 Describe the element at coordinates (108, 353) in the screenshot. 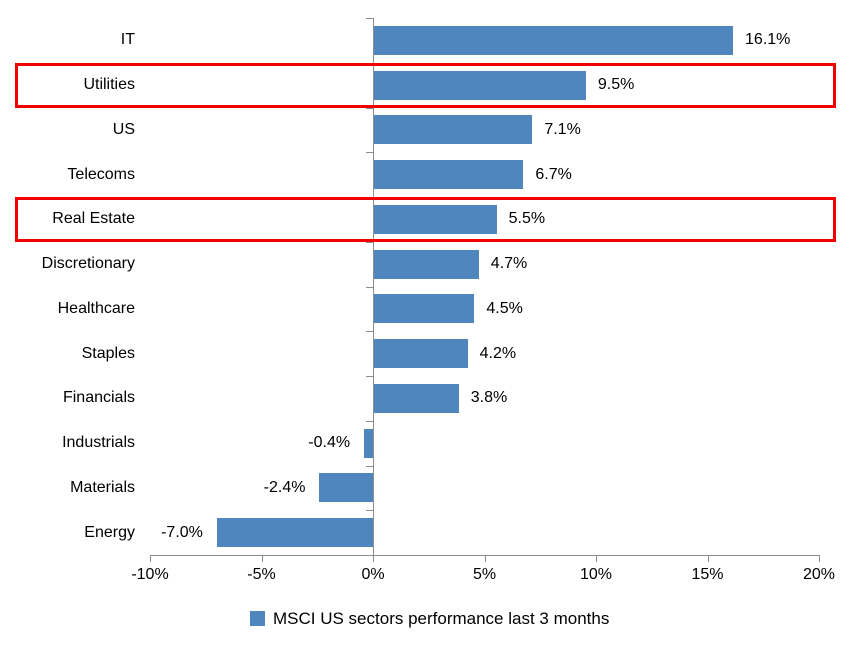

I see `category-label: Staples` at that location.